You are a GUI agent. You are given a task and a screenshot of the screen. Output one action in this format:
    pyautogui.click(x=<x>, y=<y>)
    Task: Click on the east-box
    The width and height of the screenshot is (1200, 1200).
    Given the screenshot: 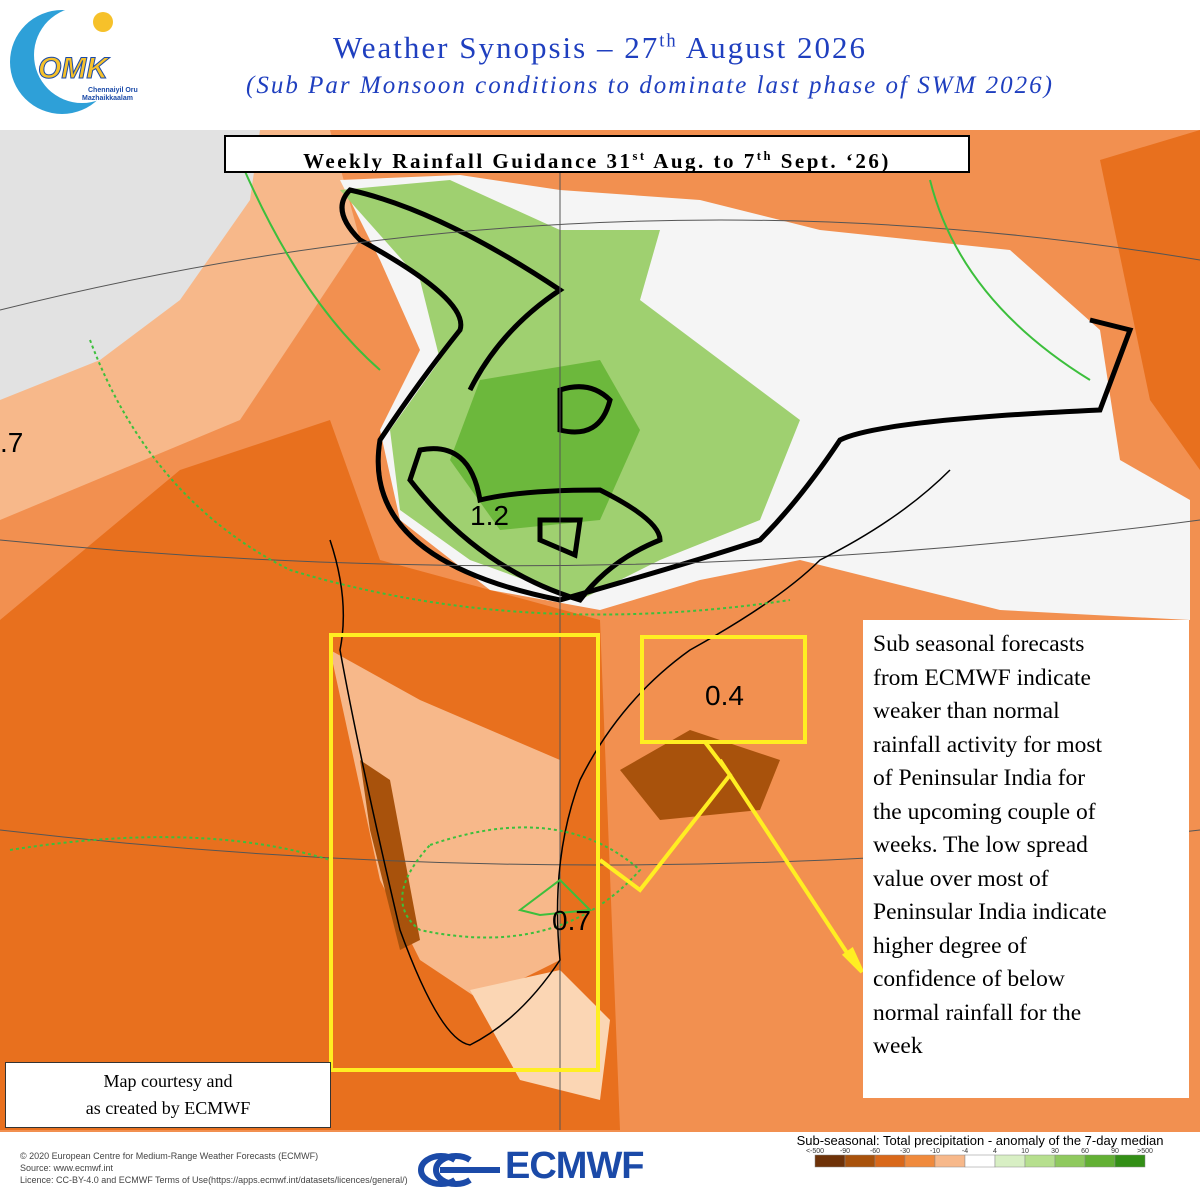 What is the action you would take?
    pyautogui.click(x=723, y=689)
    